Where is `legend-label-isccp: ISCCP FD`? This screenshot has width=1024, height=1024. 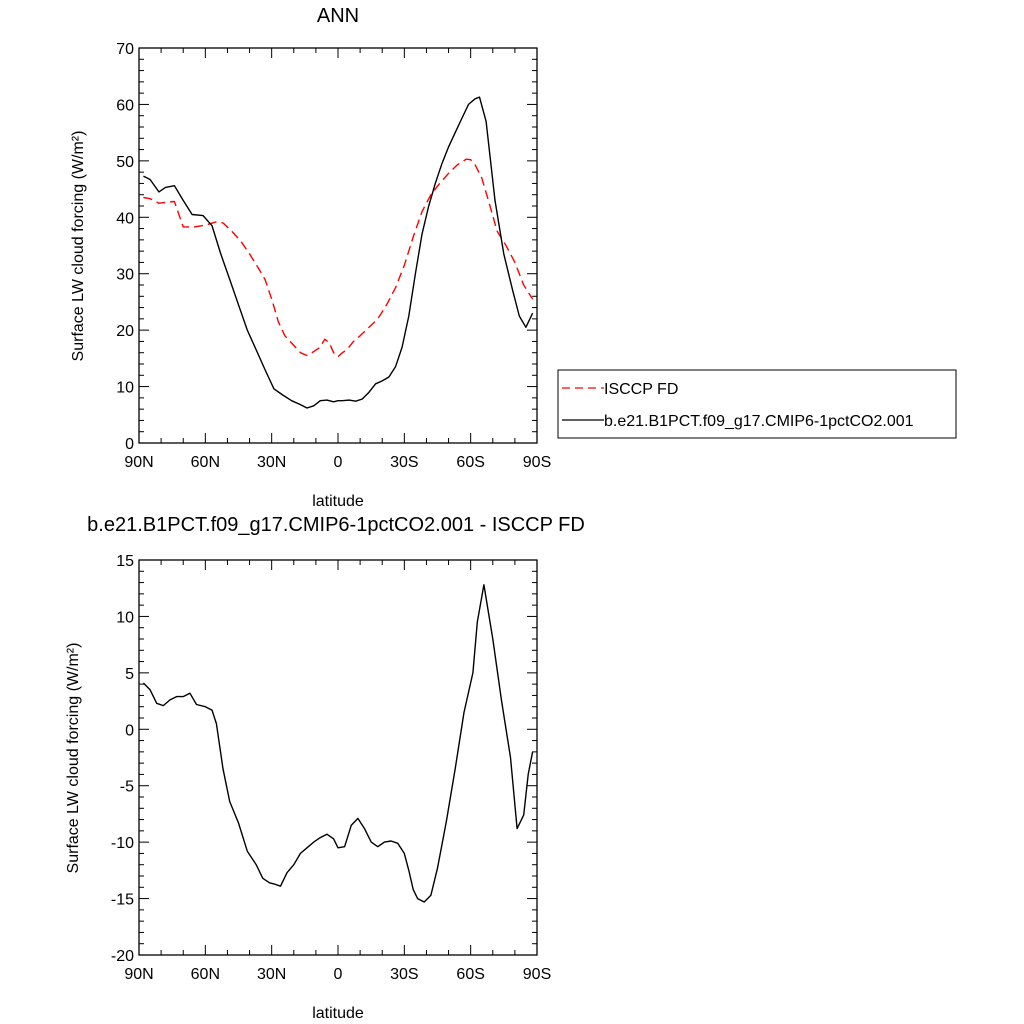 legend-label-isccp: ISCCP FD is located at coordinates (641, 389).